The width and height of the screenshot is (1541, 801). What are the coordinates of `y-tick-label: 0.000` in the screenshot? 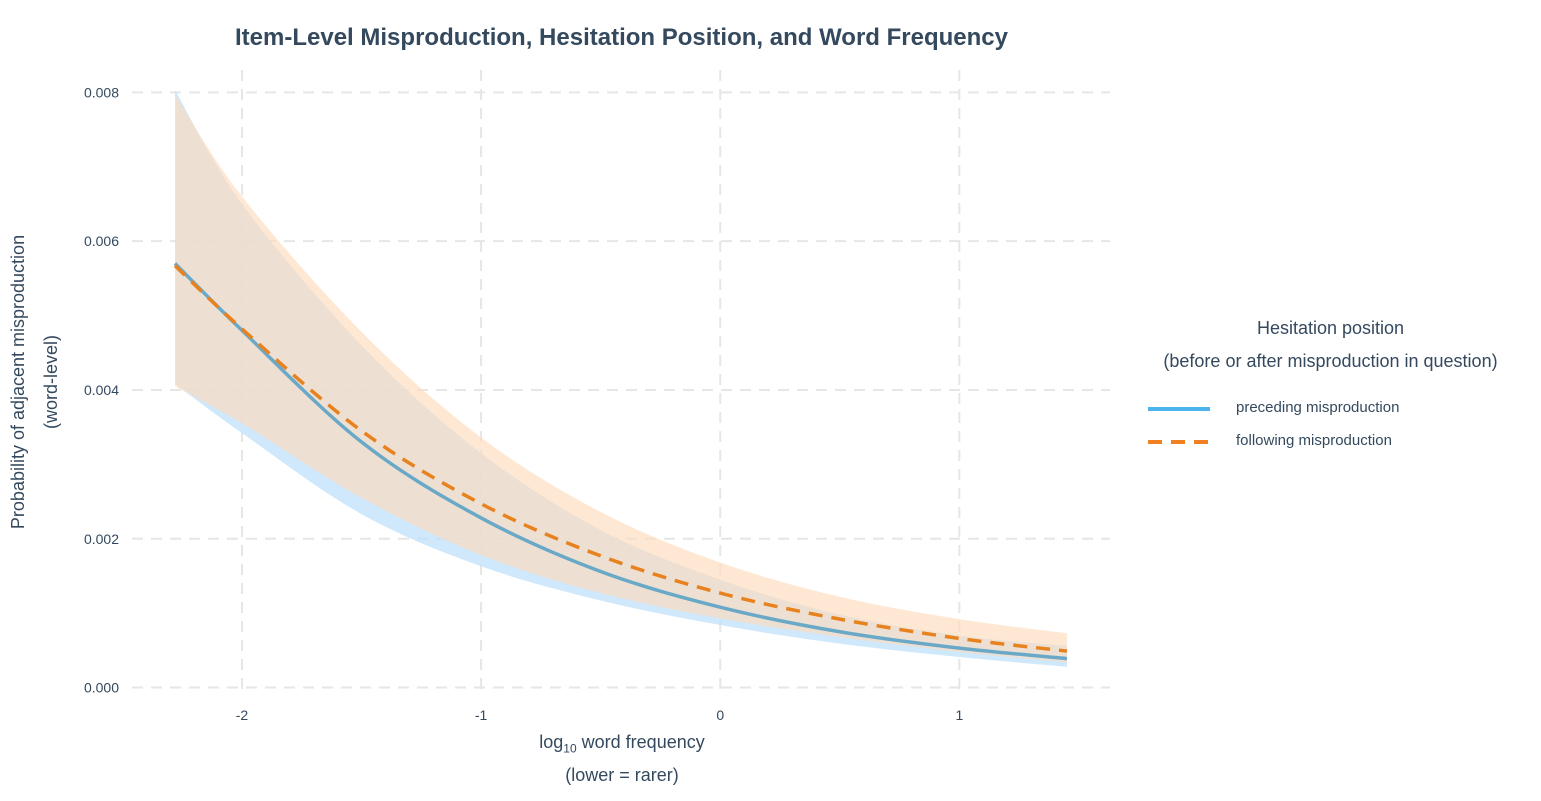 It's located at (101, 688).